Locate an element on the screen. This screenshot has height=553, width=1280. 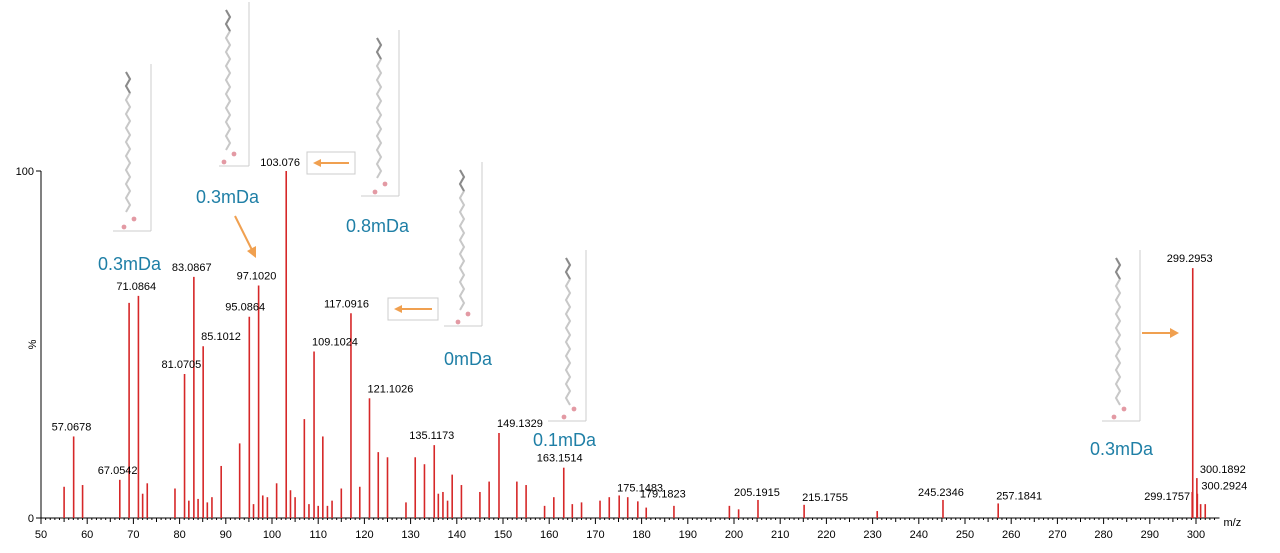
y-axis-label: % is located at coordinates (33, 344).